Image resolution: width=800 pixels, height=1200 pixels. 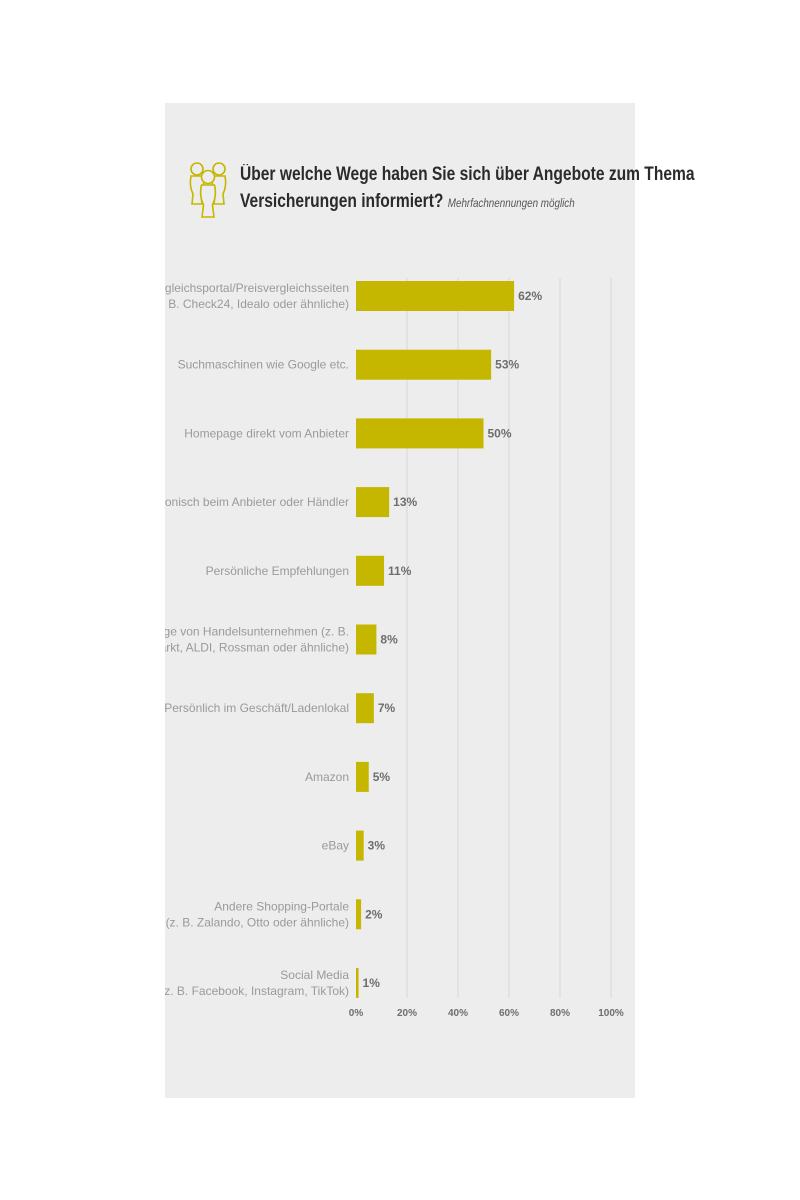 What do you see at coordinates (509, 1013) in the screenshot?
I see `x-tick-label: 60%` at bounding box center [509, 1013].